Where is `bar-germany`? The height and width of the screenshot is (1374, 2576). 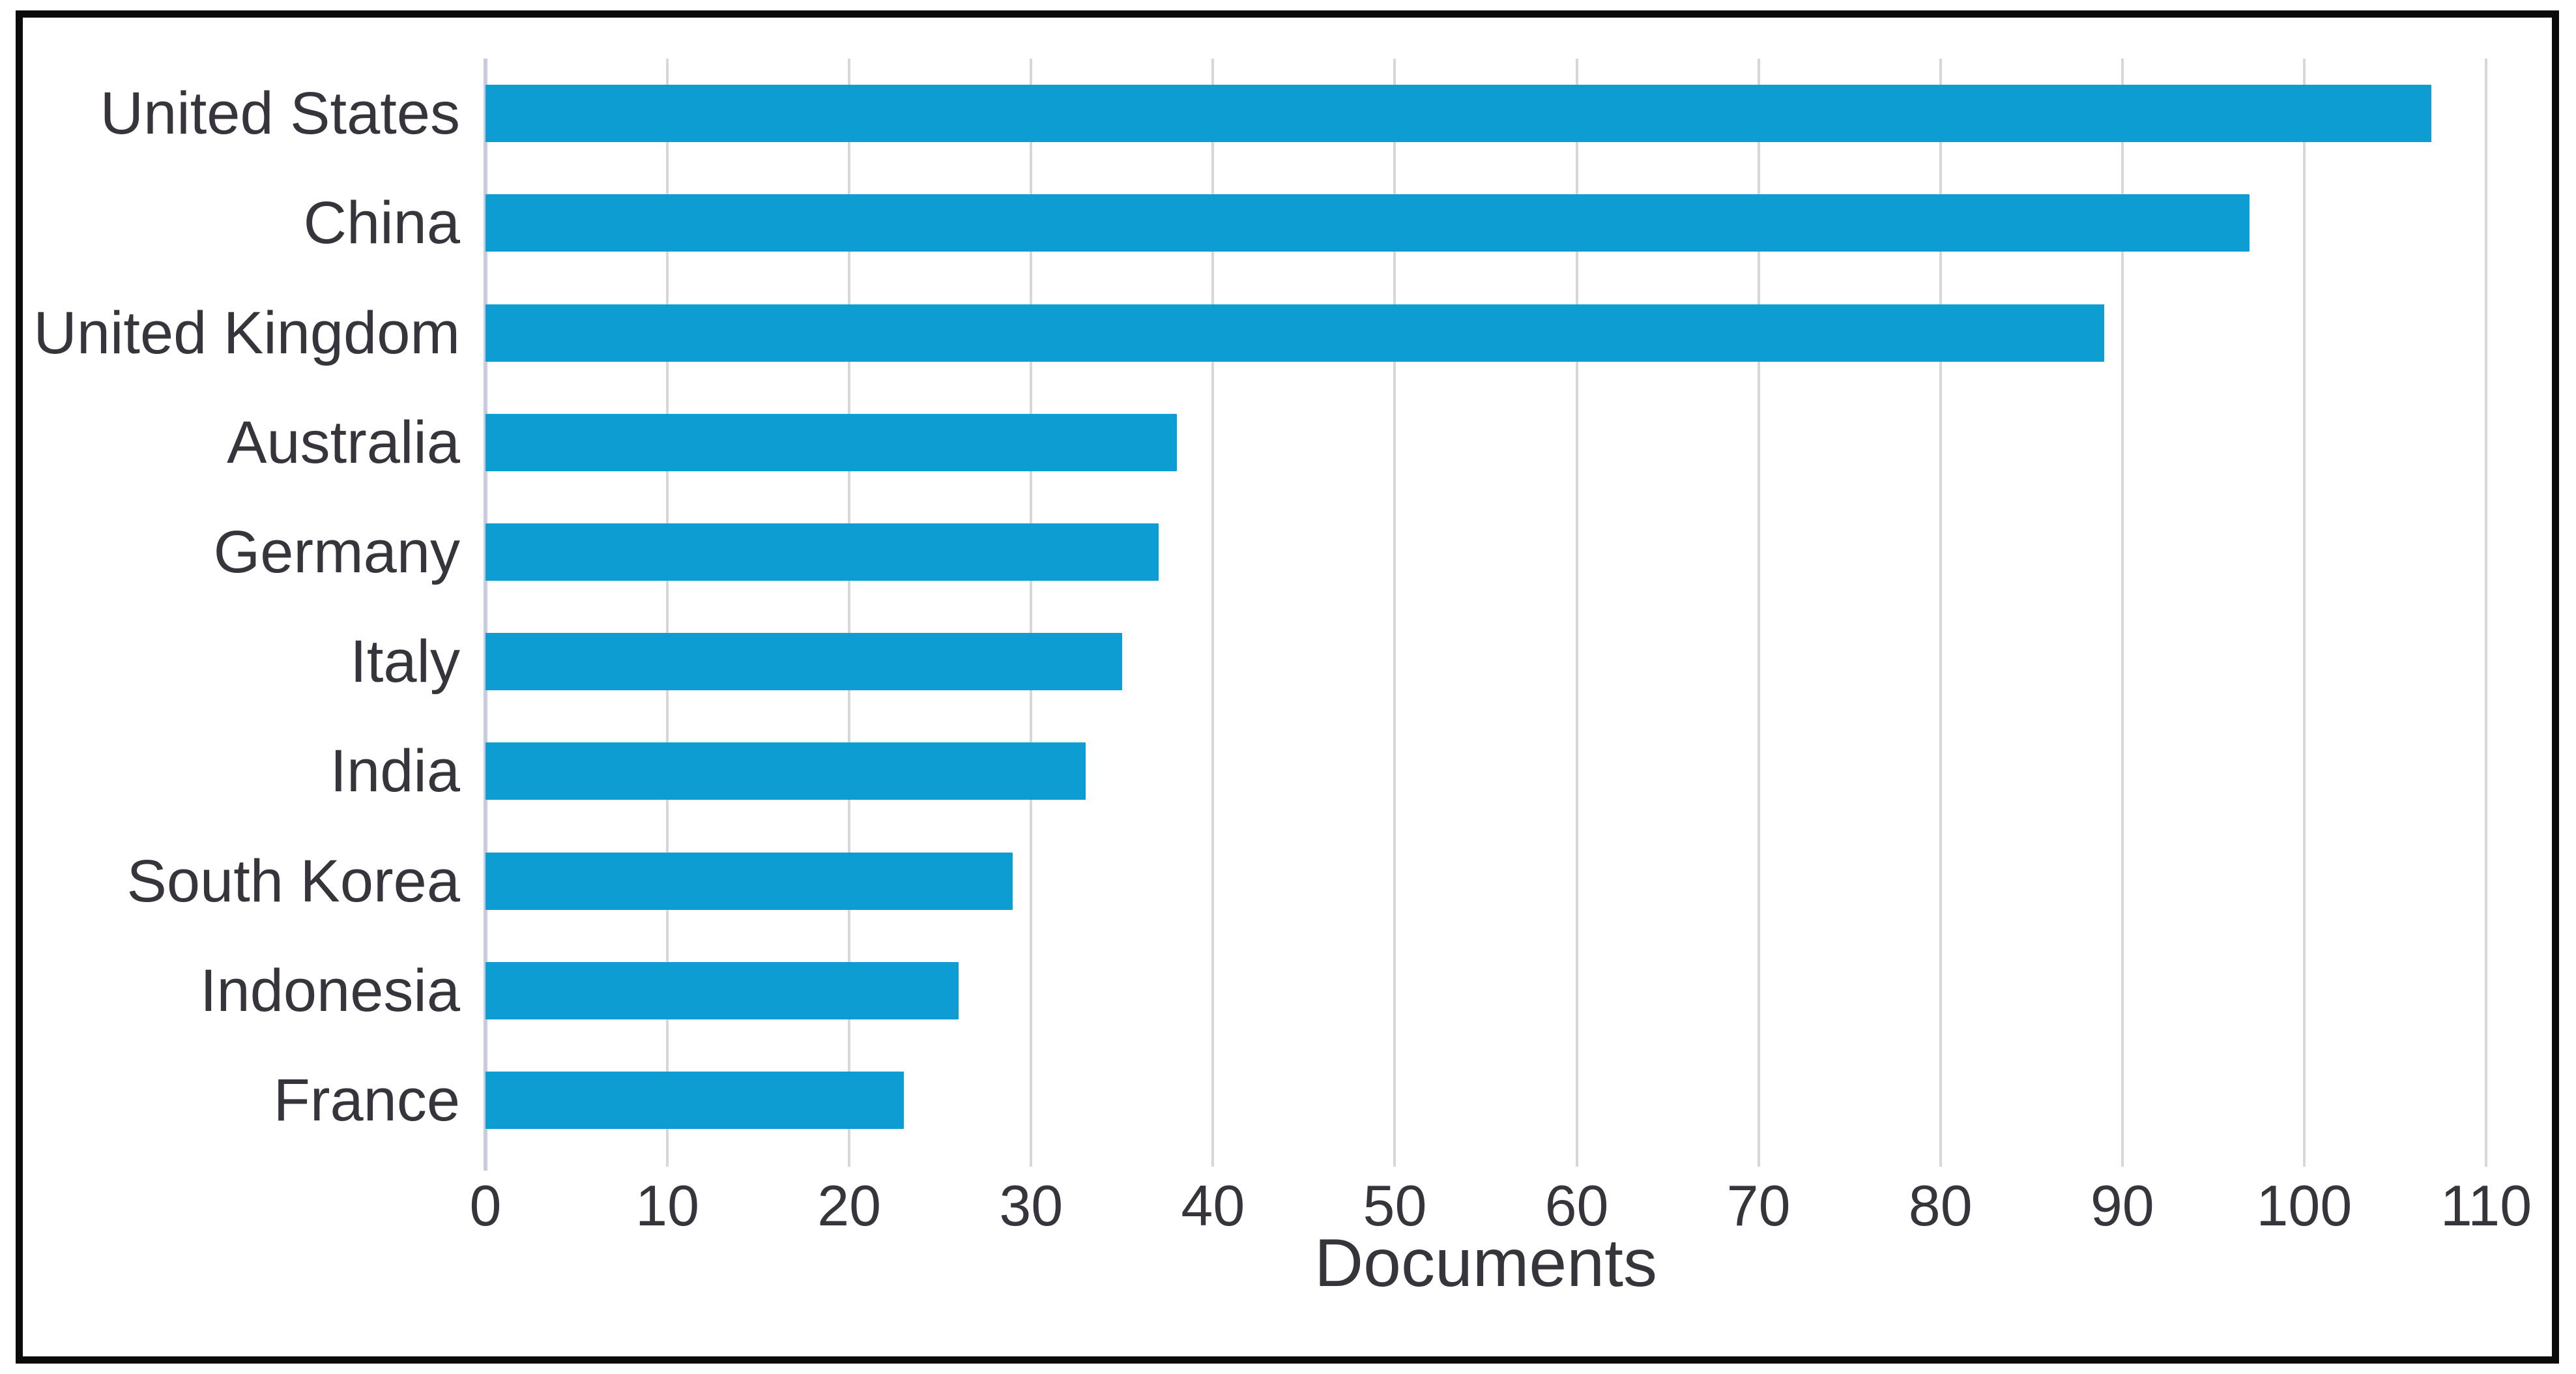 bar-germany is located at coordinates (822, 552).